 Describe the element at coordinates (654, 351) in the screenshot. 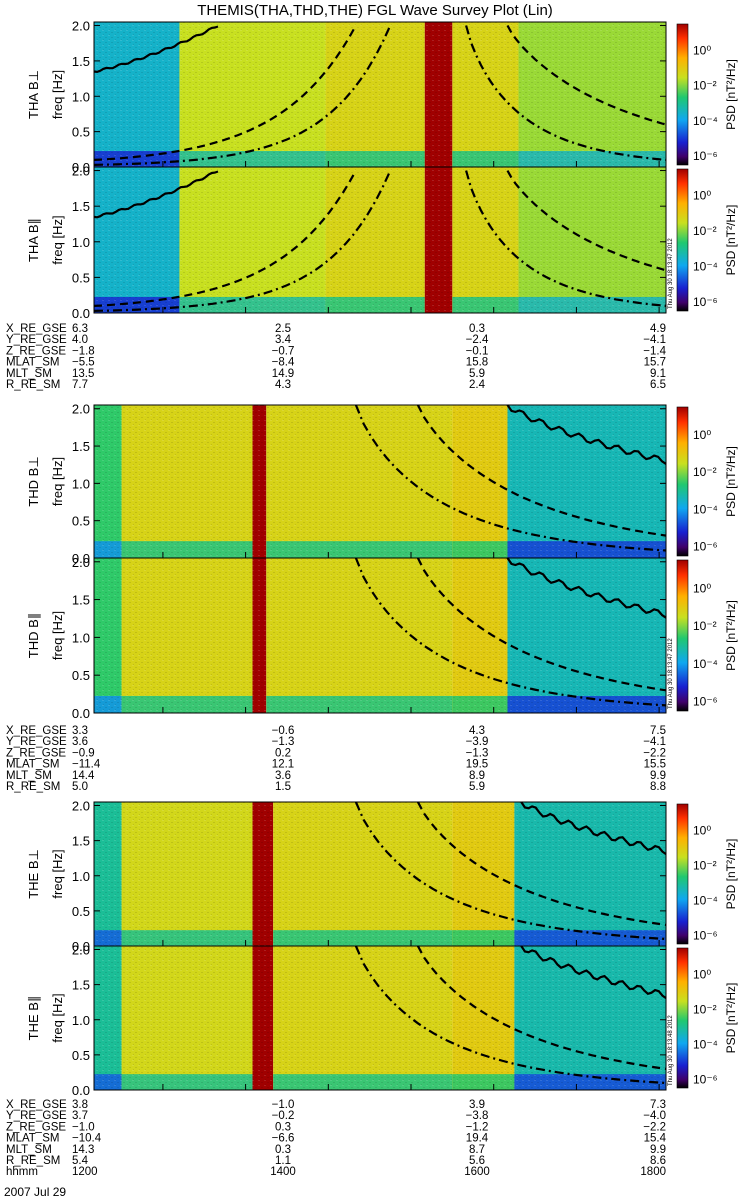

I see `ephemeris-value: −1.4` at that location.